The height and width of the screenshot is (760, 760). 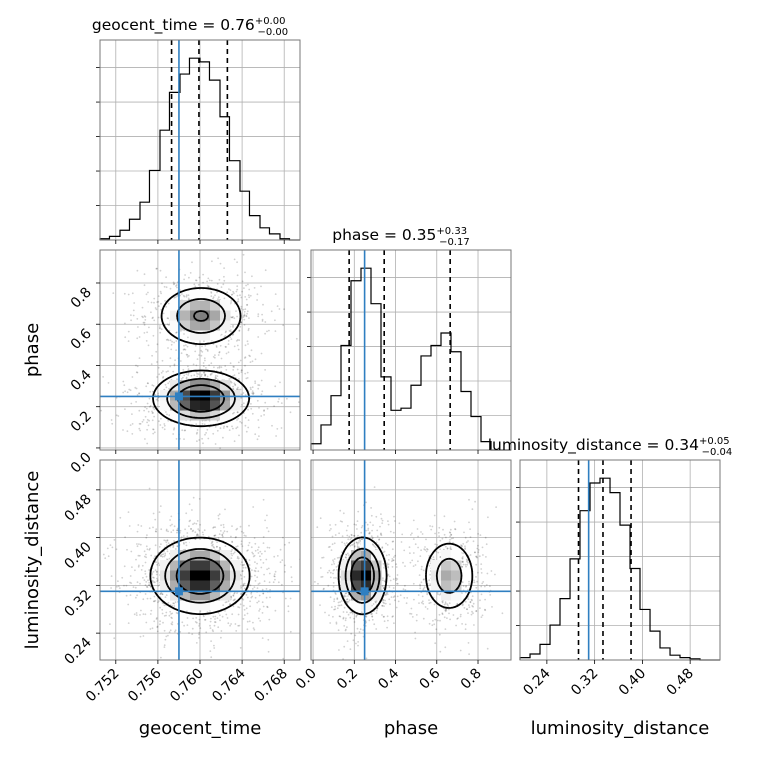 What do you see at coordinates (32, 560) in the screenshot?
I see `y-axis-label: luminosity_distance` at bounding box center [32, 560].